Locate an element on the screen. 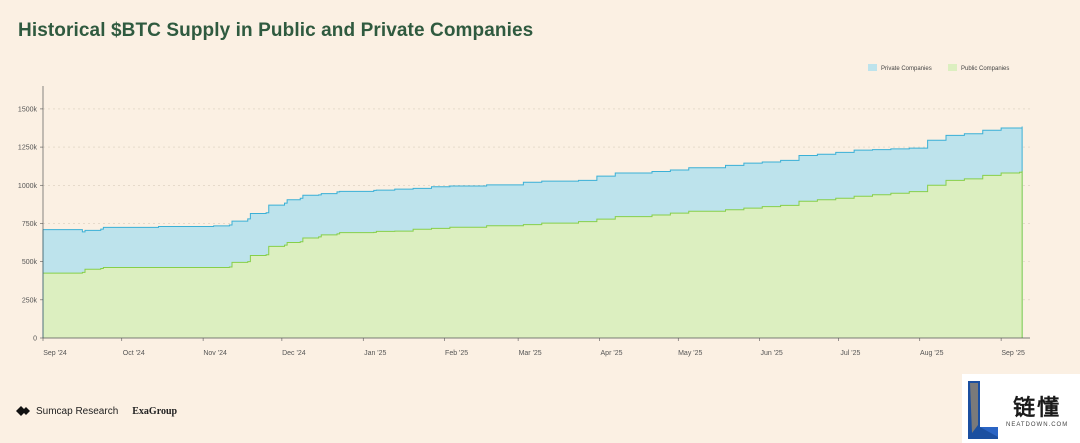 This screenshot has height=443, width=1080. y-tick-label: 0 is located at coordinates (35, 339).